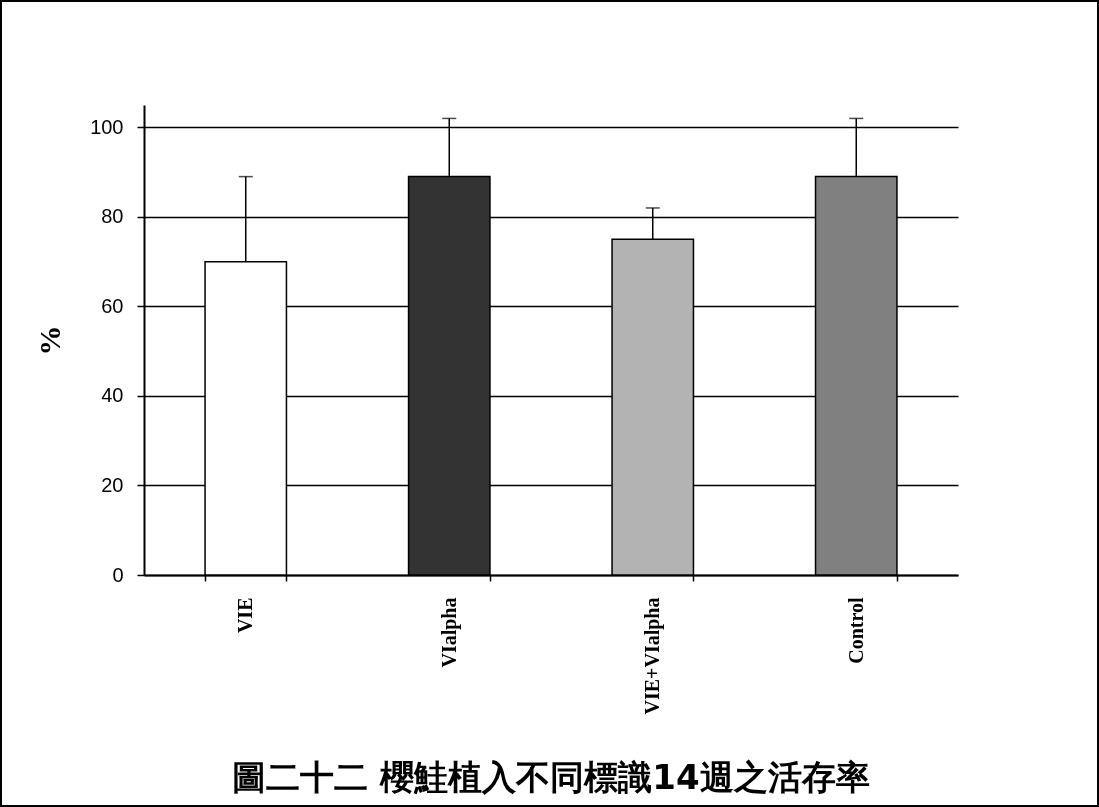  What do you see at coordinates (551, 776) in the screenshot?
I see `text: 圖二十二 櫻鮭植入不同標識14週之活存率` at bounding box center [551, 776].